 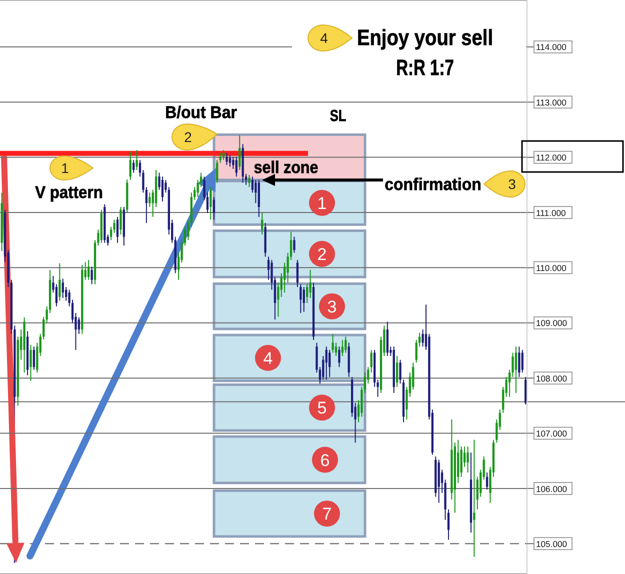 I want to click on annotation: B/out Bar, so click(x=201, y=113).